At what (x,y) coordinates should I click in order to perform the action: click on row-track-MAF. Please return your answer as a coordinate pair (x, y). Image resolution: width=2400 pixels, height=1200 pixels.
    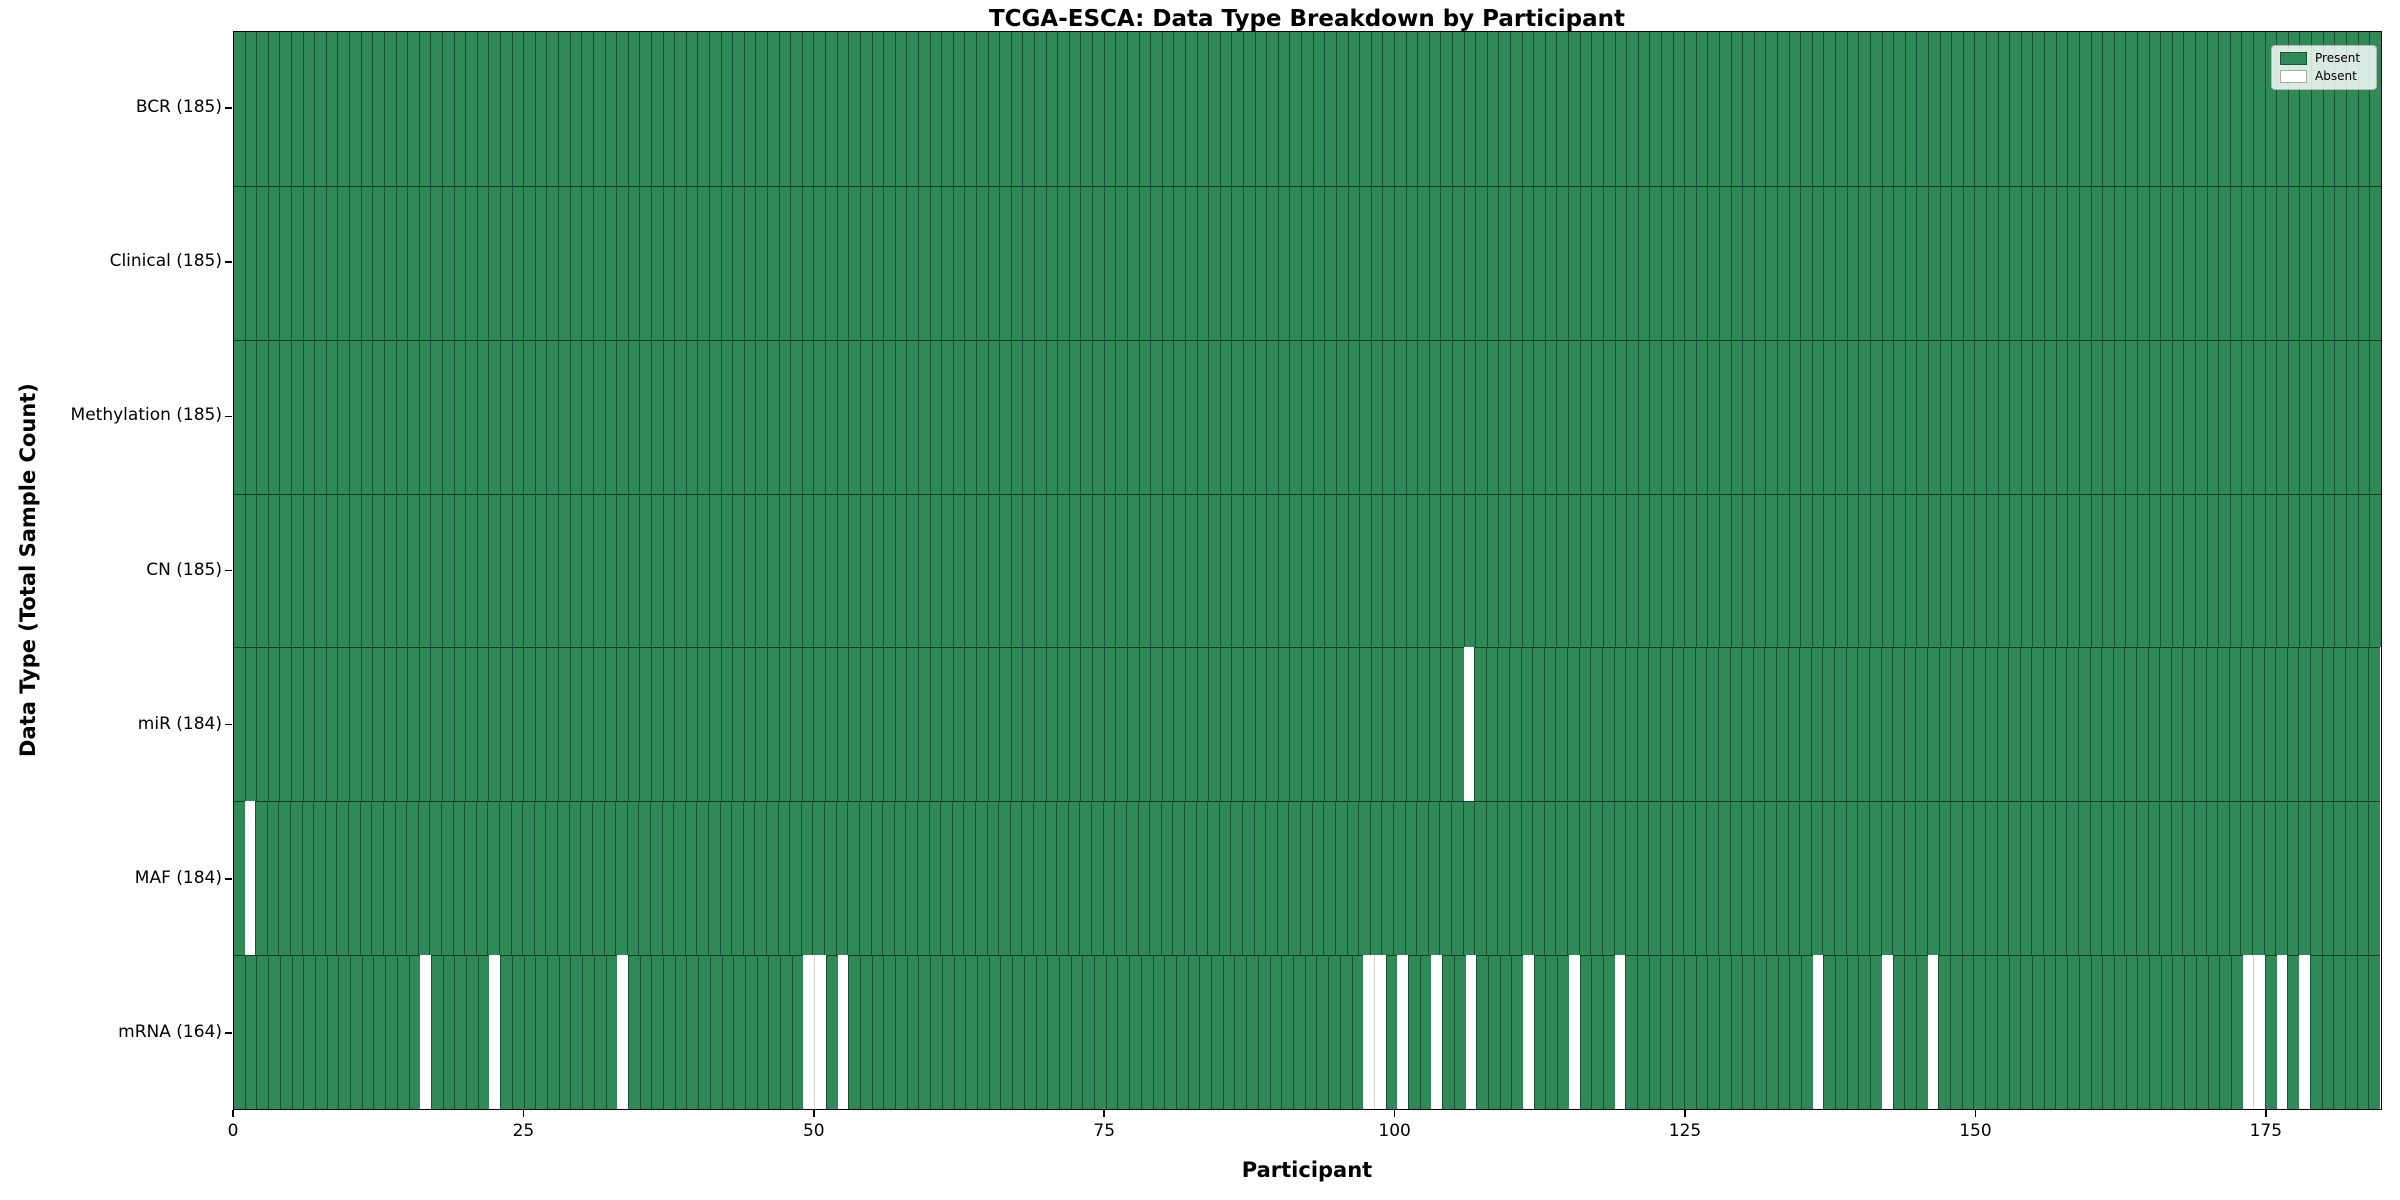
    Looking at the image, I should click on (1307, 878).